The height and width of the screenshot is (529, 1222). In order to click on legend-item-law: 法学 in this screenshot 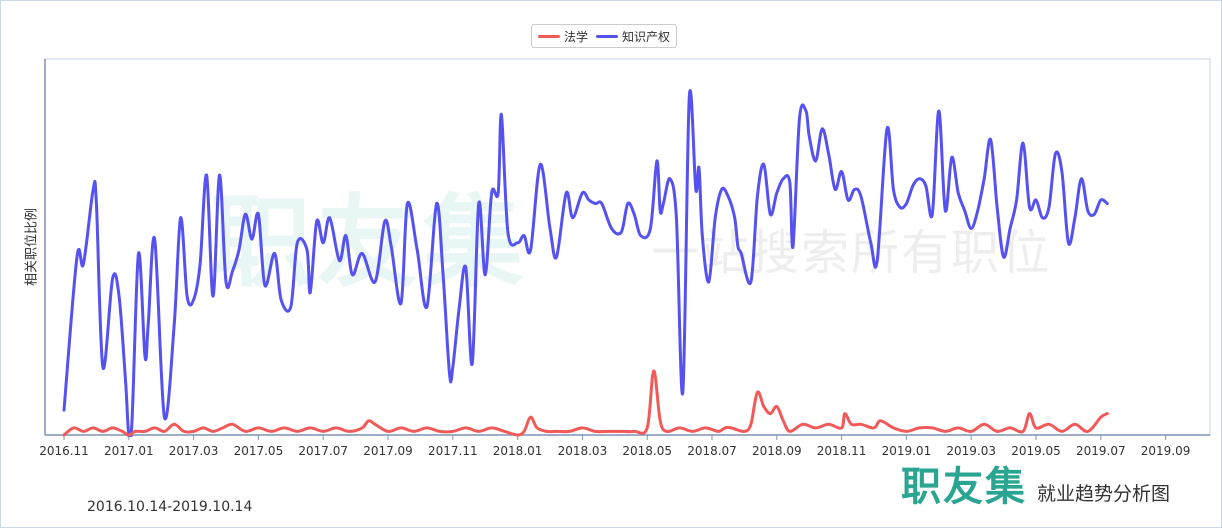, I will do `click(563, 36)`.